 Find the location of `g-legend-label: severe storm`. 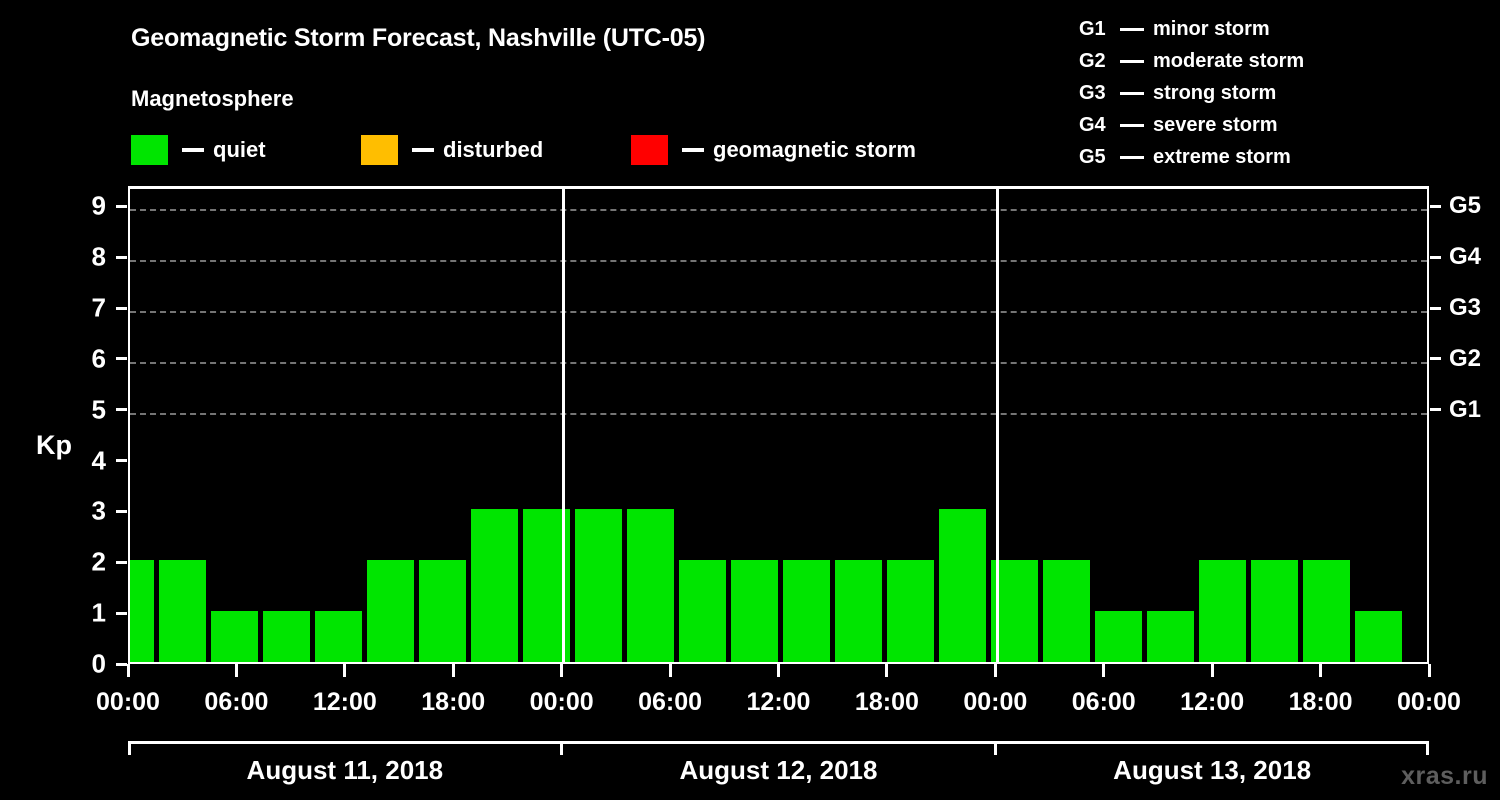

g-legend-label: severe storm is located at coordinates (1215, 125).